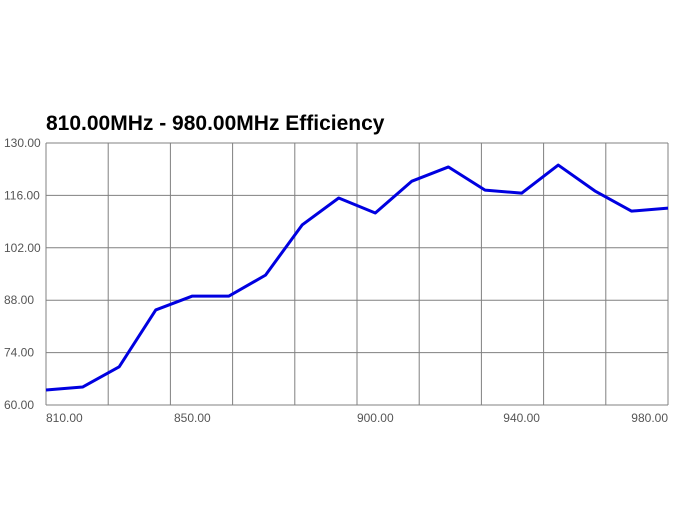  I want to click on x-tick-label: 850.00, so click(192, 418).